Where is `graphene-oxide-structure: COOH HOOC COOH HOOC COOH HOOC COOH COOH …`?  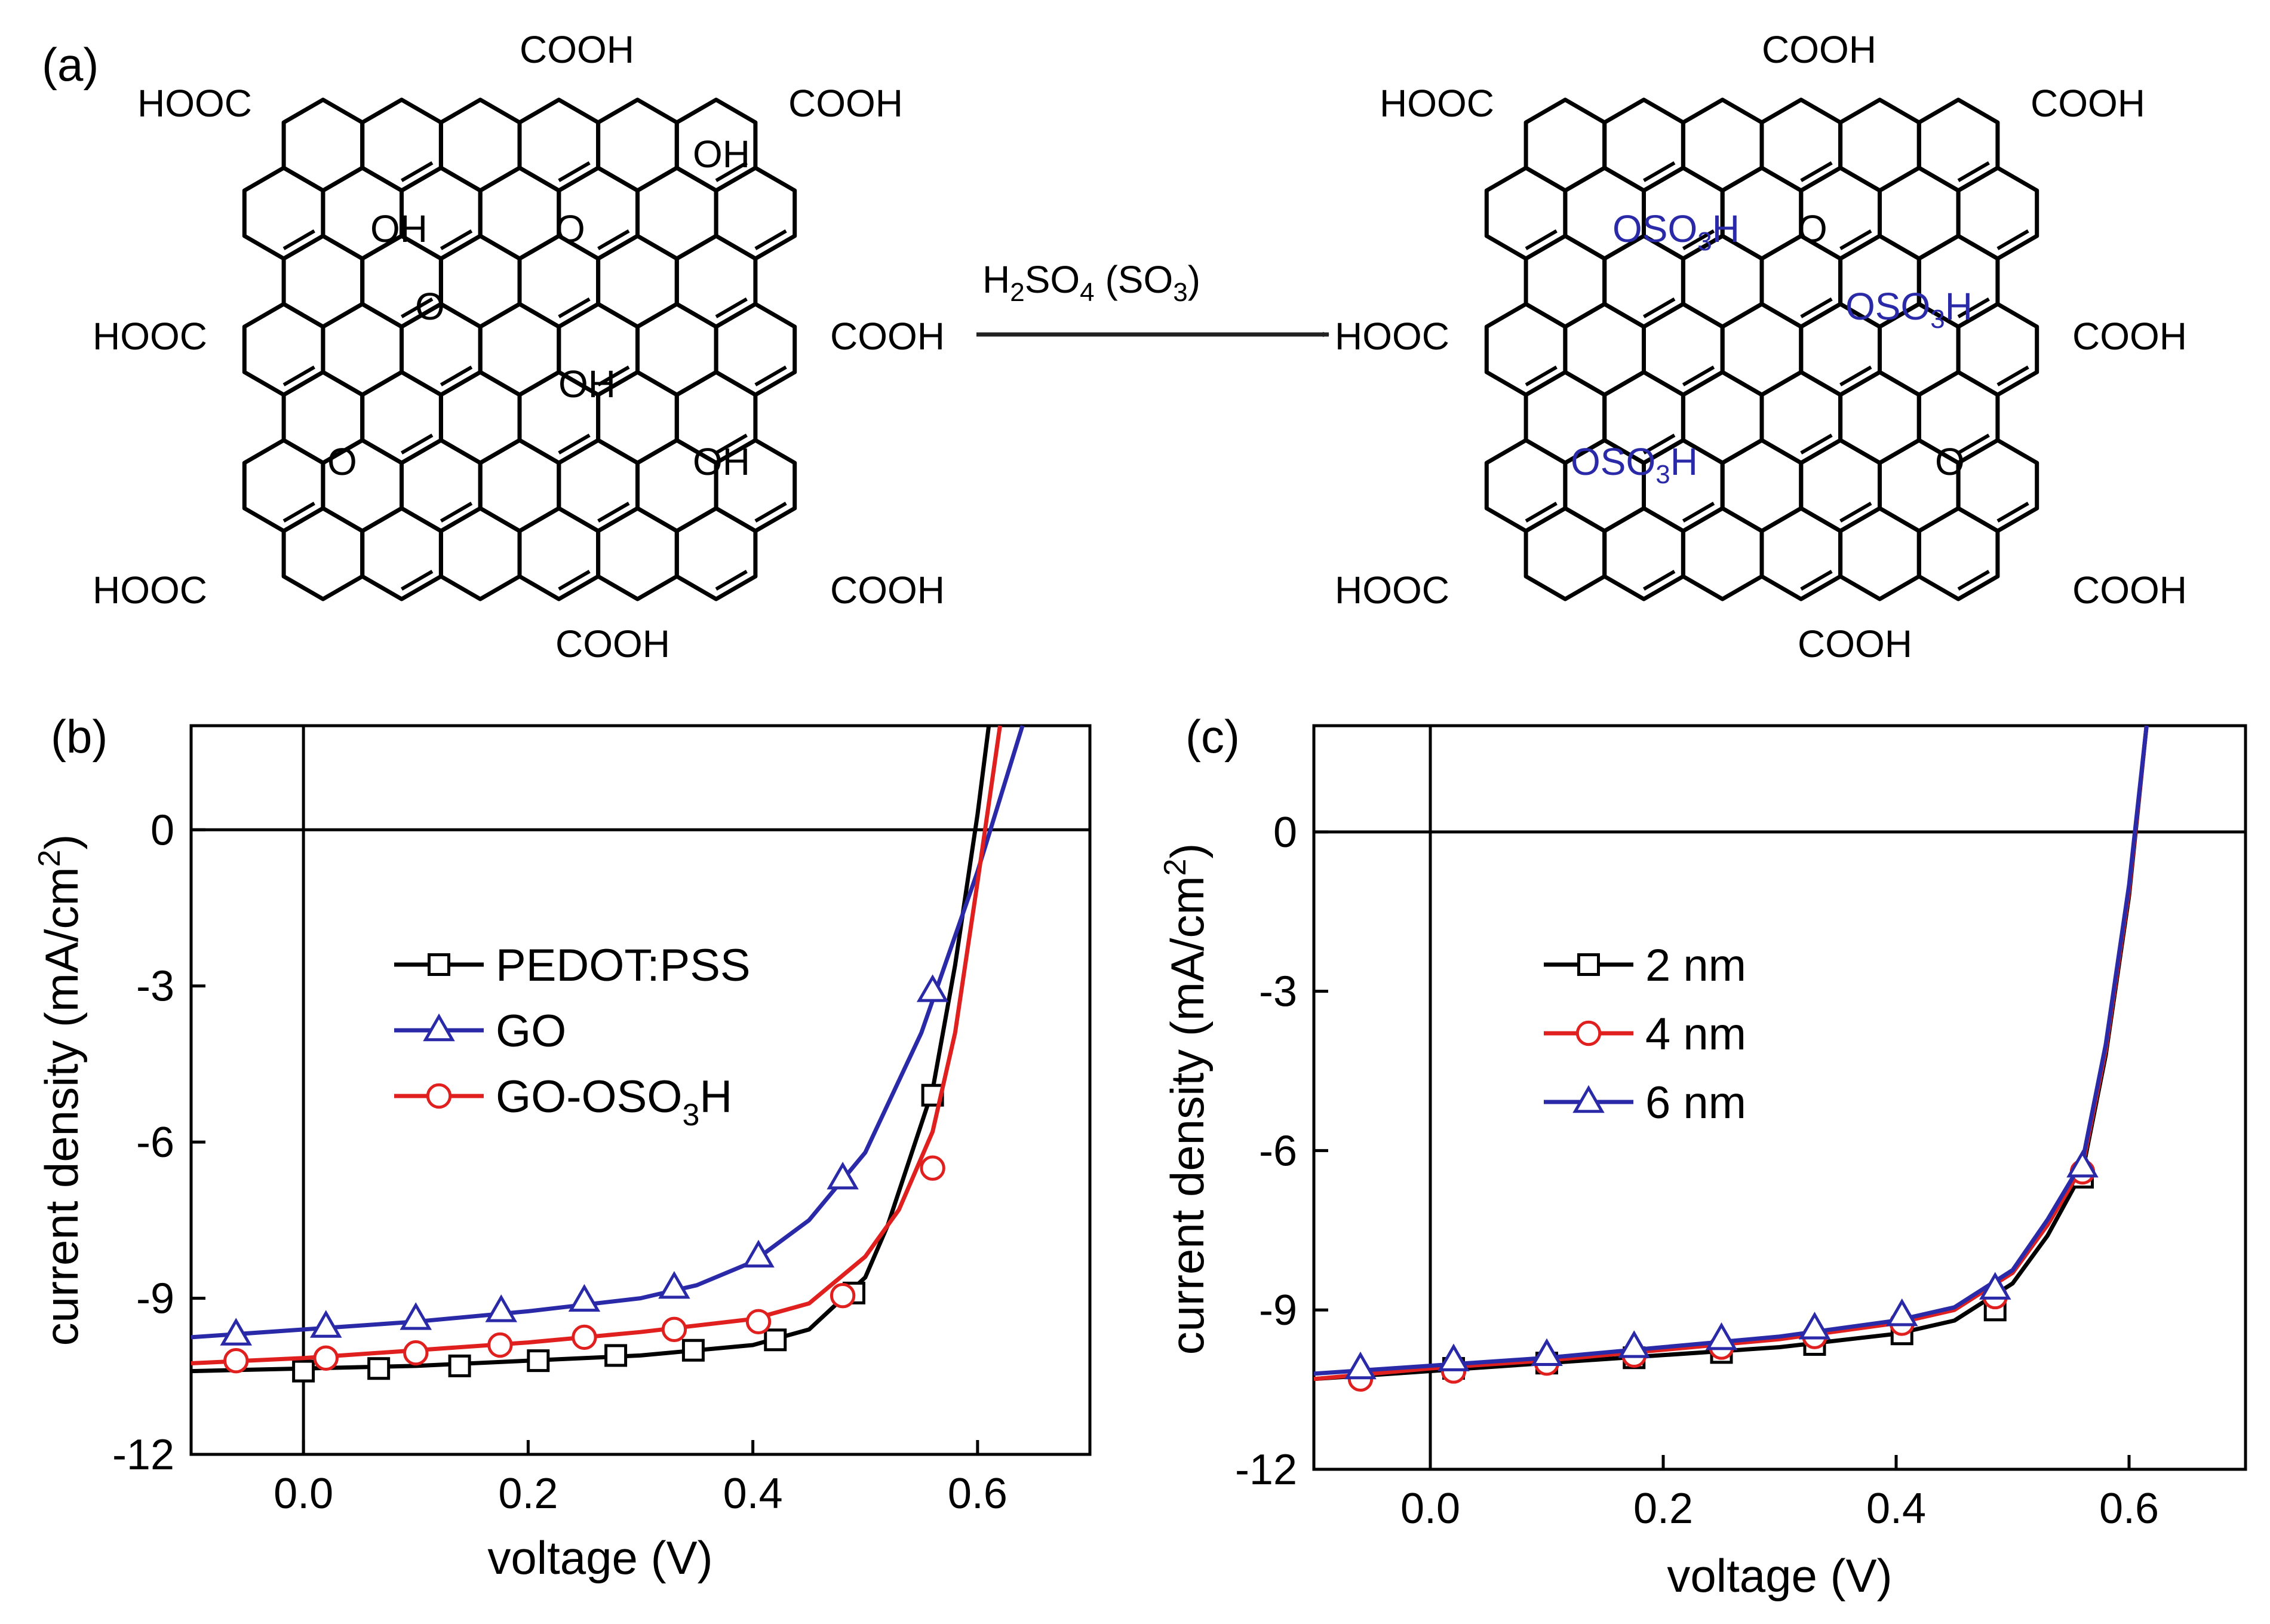 graphene-oxide-structure: COOH HOOC COOH HOOC COOH HOOC COOH COOH … is located at coordinates (519, 346).